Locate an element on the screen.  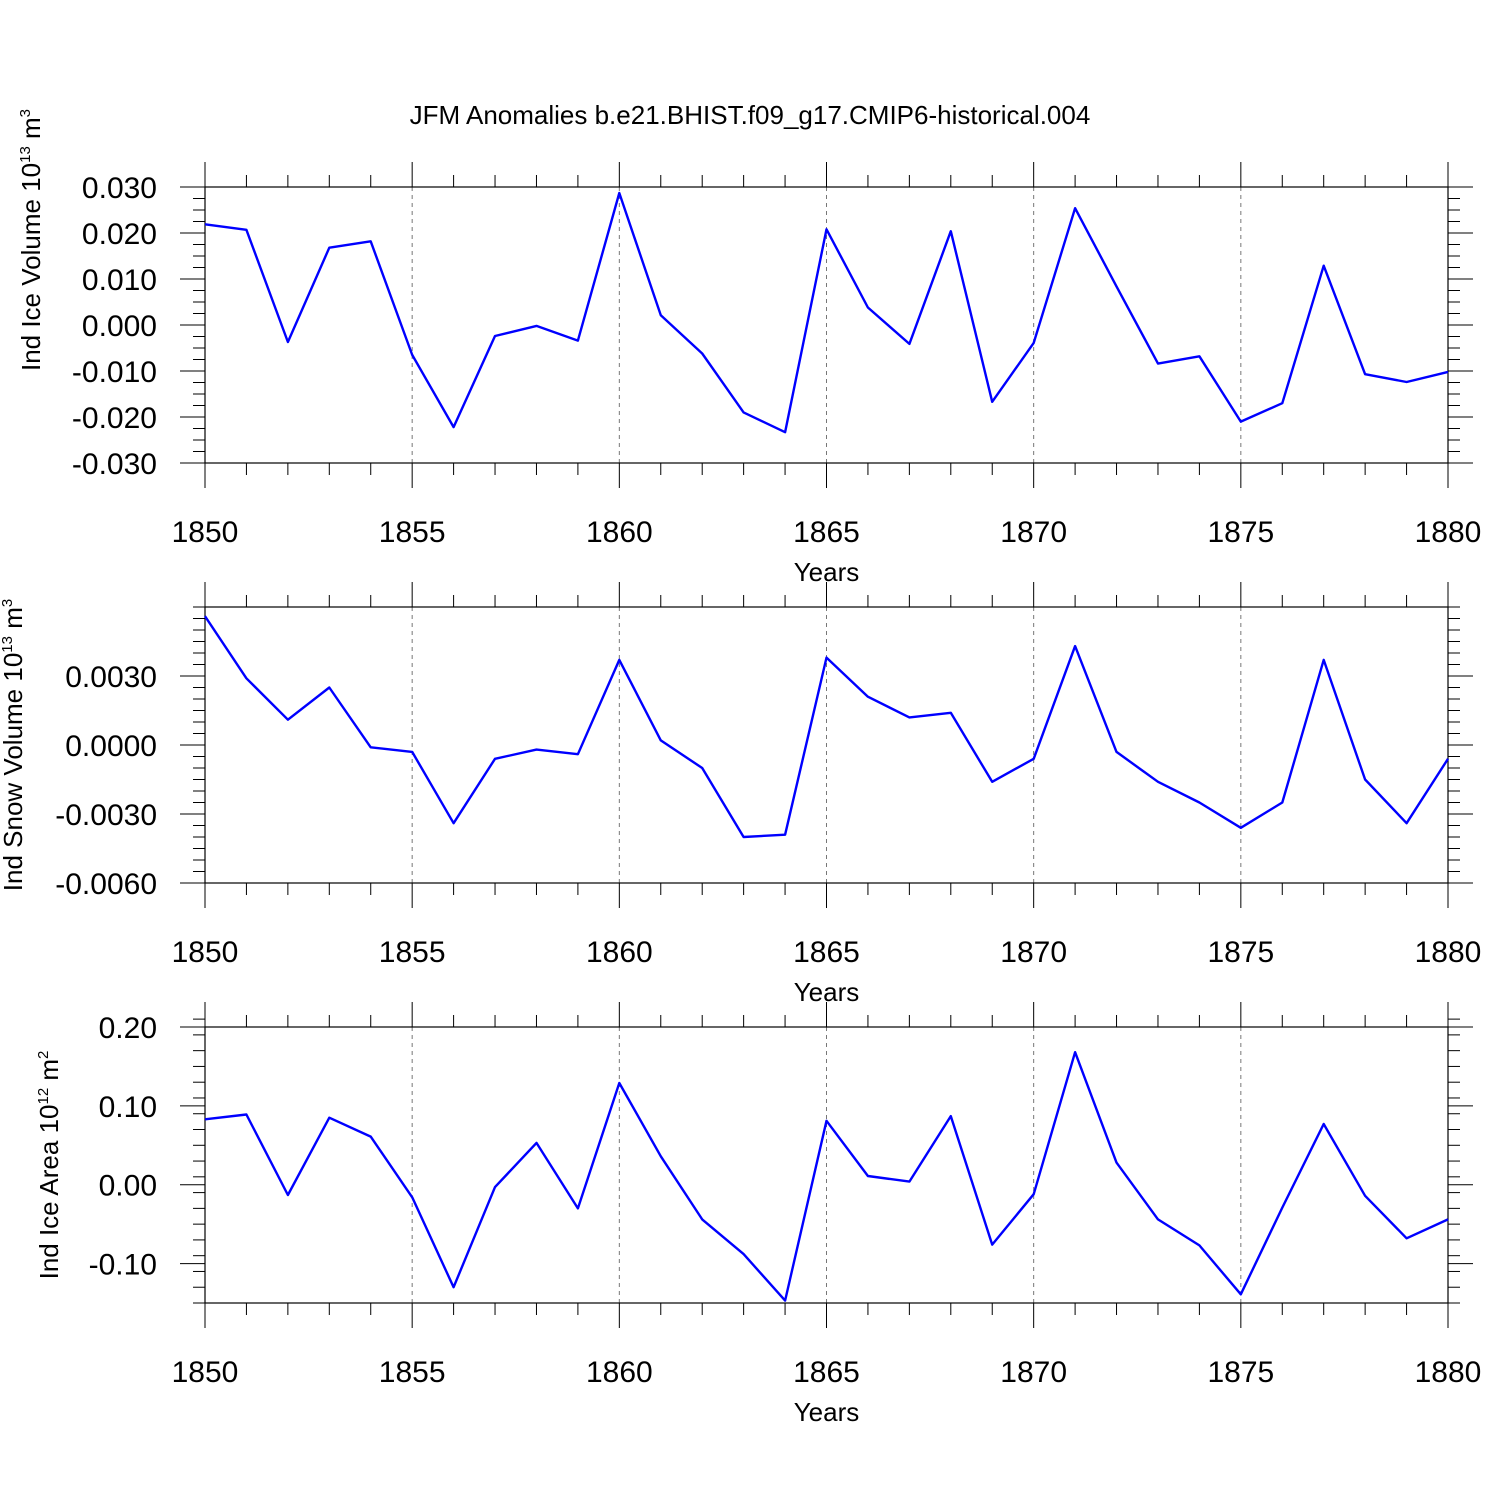
y-tick-label: -0.0030 is located at coordinates (106, 815).